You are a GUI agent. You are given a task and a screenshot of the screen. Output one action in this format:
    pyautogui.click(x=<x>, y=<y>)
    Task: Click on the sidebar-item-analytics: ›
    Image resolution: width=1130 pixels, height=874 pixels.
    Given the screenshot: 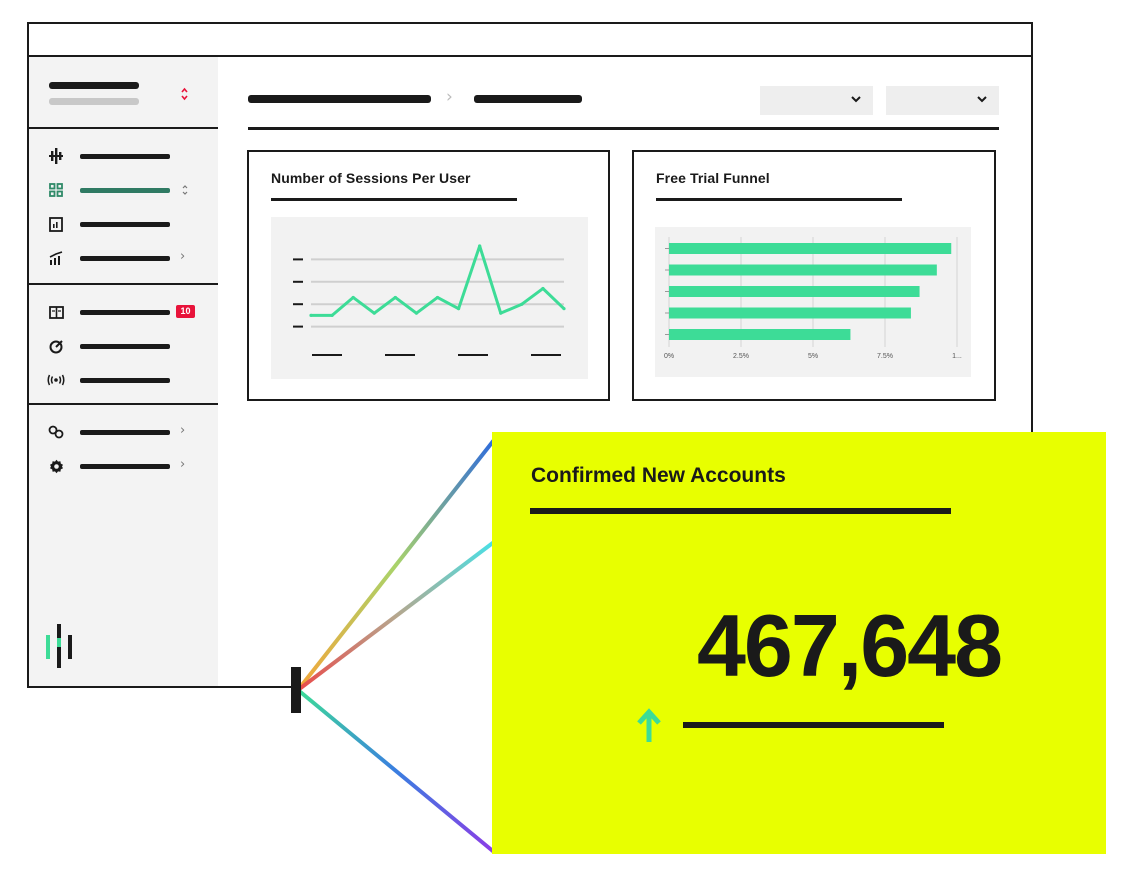 What is the action you would take?
    pyautogui.click(x=126, y=258)
    